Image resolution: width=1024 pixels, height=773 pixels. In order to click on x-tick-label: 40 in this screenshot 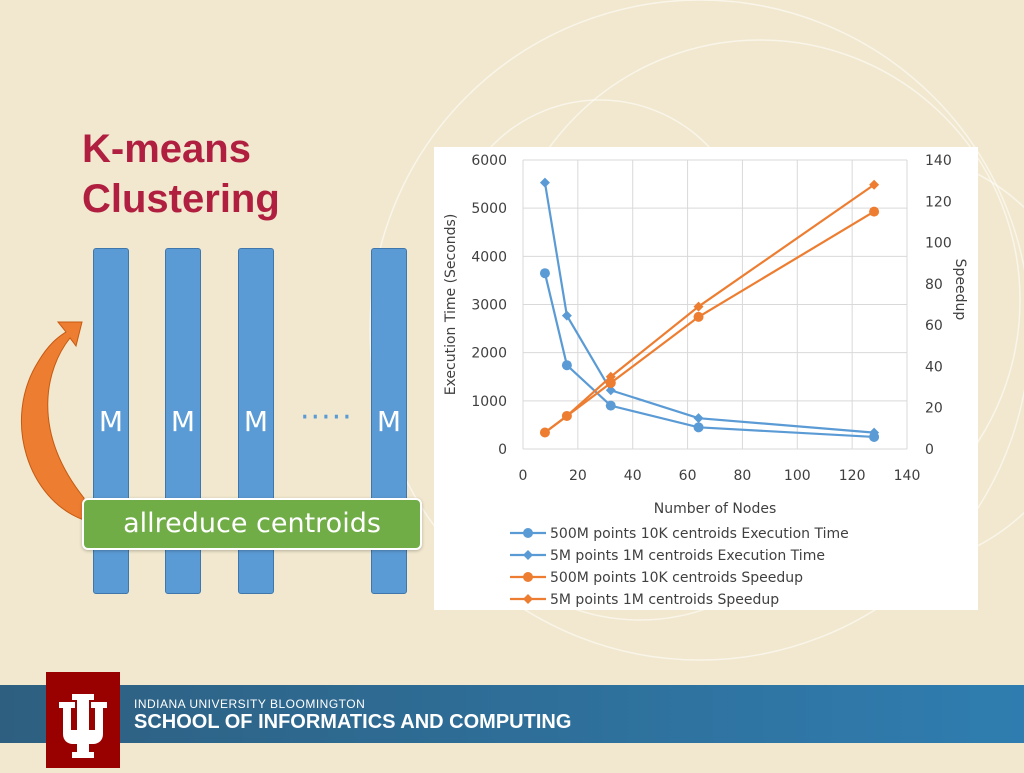, I will do `click(633, 476)`.